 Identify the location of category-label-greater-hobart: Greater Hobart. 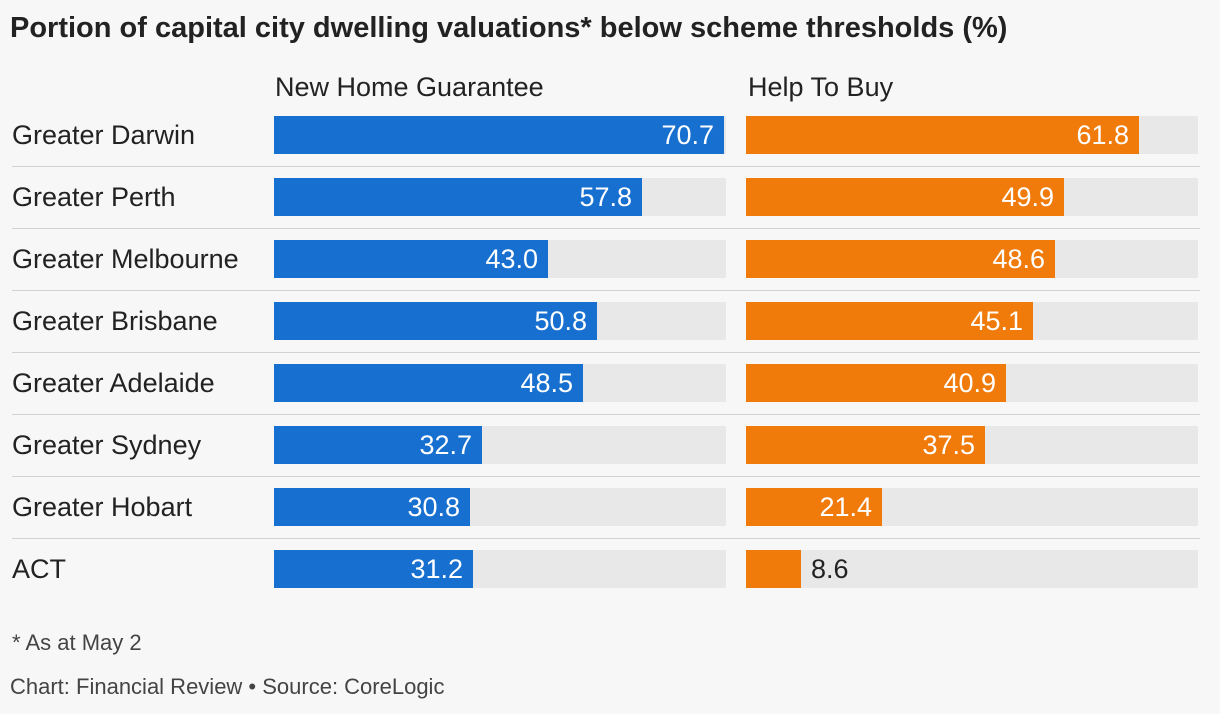
(102, 507).